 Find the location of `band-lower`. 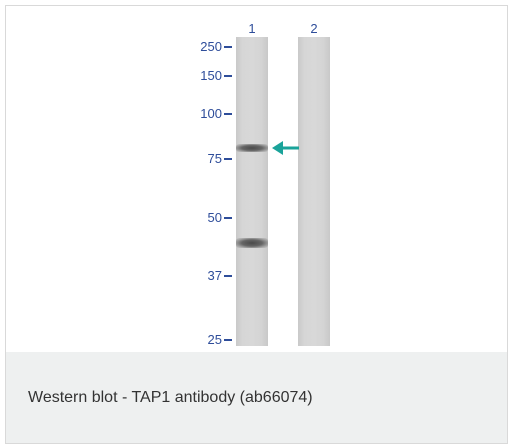

band-lower is located at coordinates (252, 243).